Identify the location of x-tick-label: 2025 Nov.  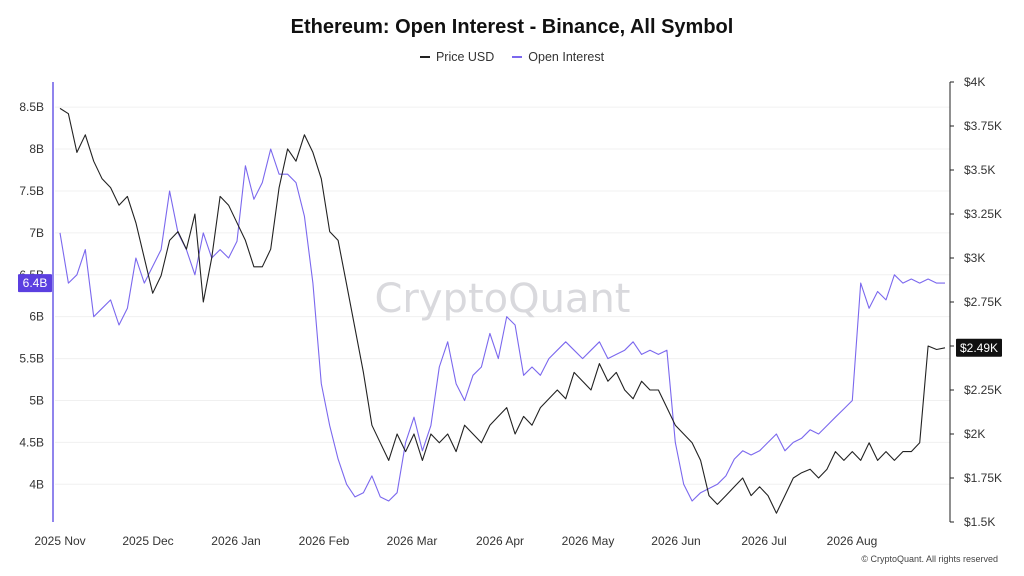
(59, 541).